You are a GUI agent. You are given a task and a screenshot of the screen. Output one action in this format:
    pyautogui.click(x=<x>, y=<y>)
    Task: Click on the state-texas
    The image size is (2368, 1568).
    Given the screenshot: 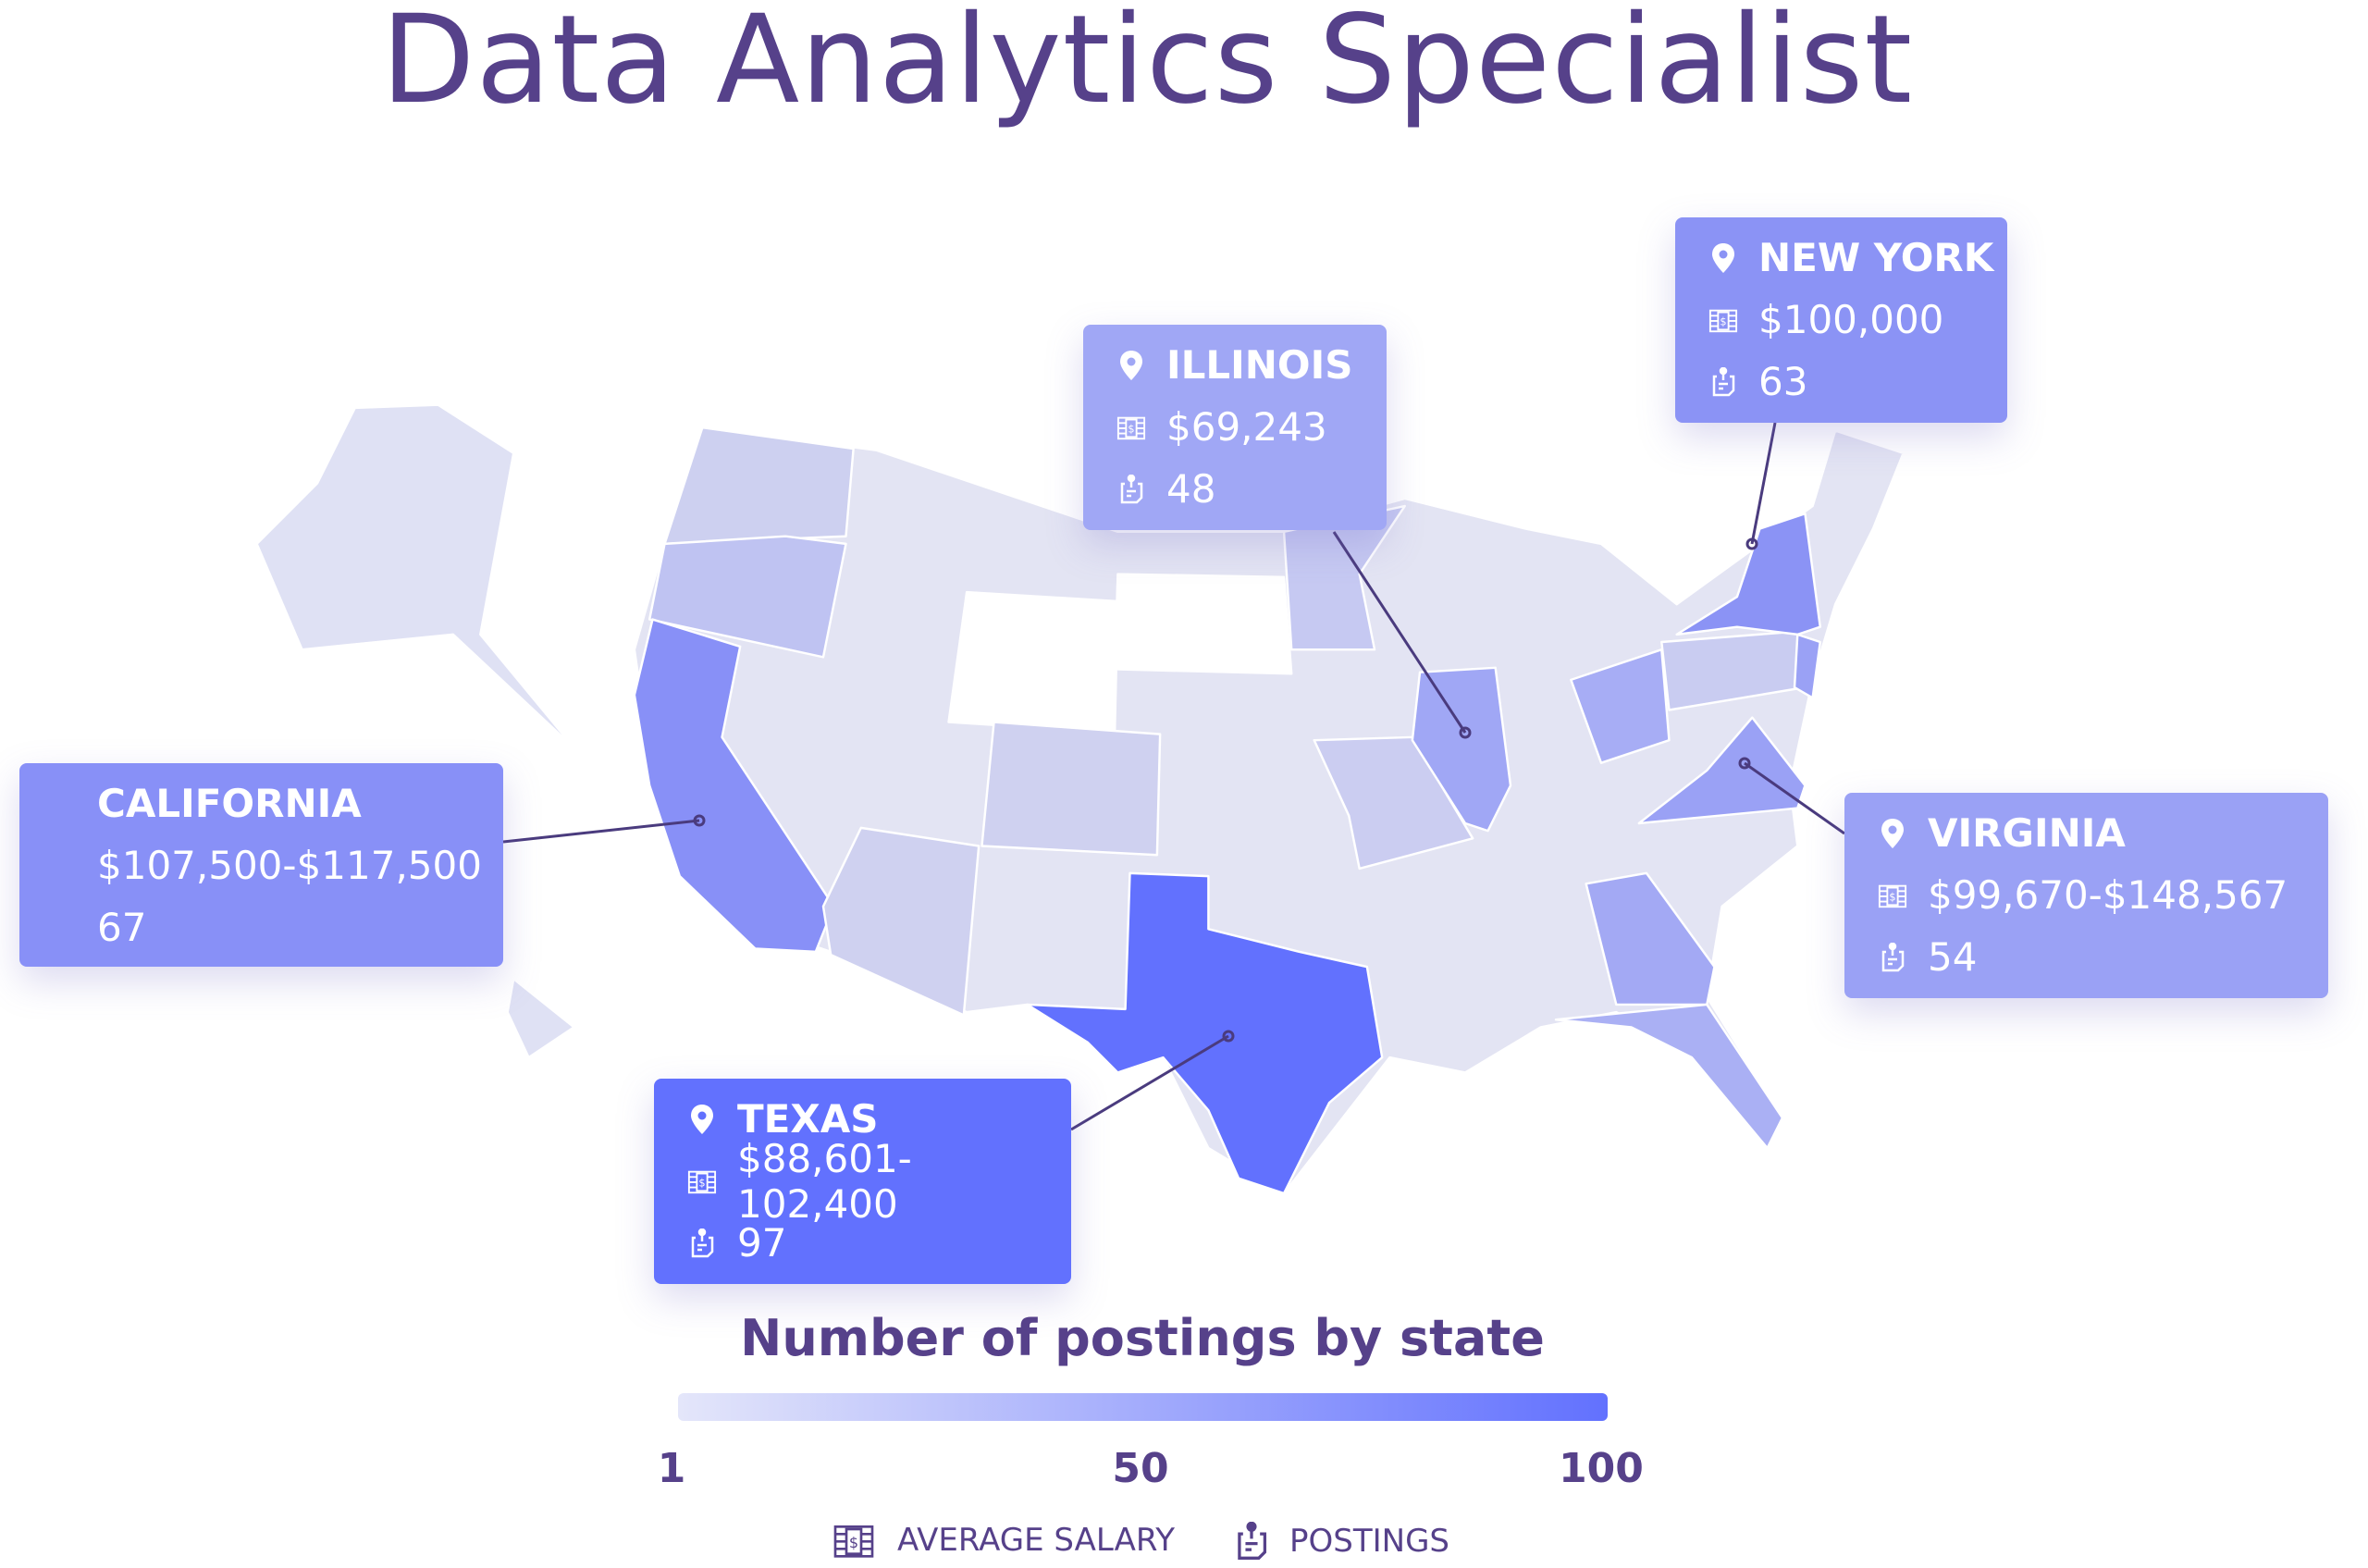 What is the action you would take?
    pyautogui.click(x=1205, y=1033)
    